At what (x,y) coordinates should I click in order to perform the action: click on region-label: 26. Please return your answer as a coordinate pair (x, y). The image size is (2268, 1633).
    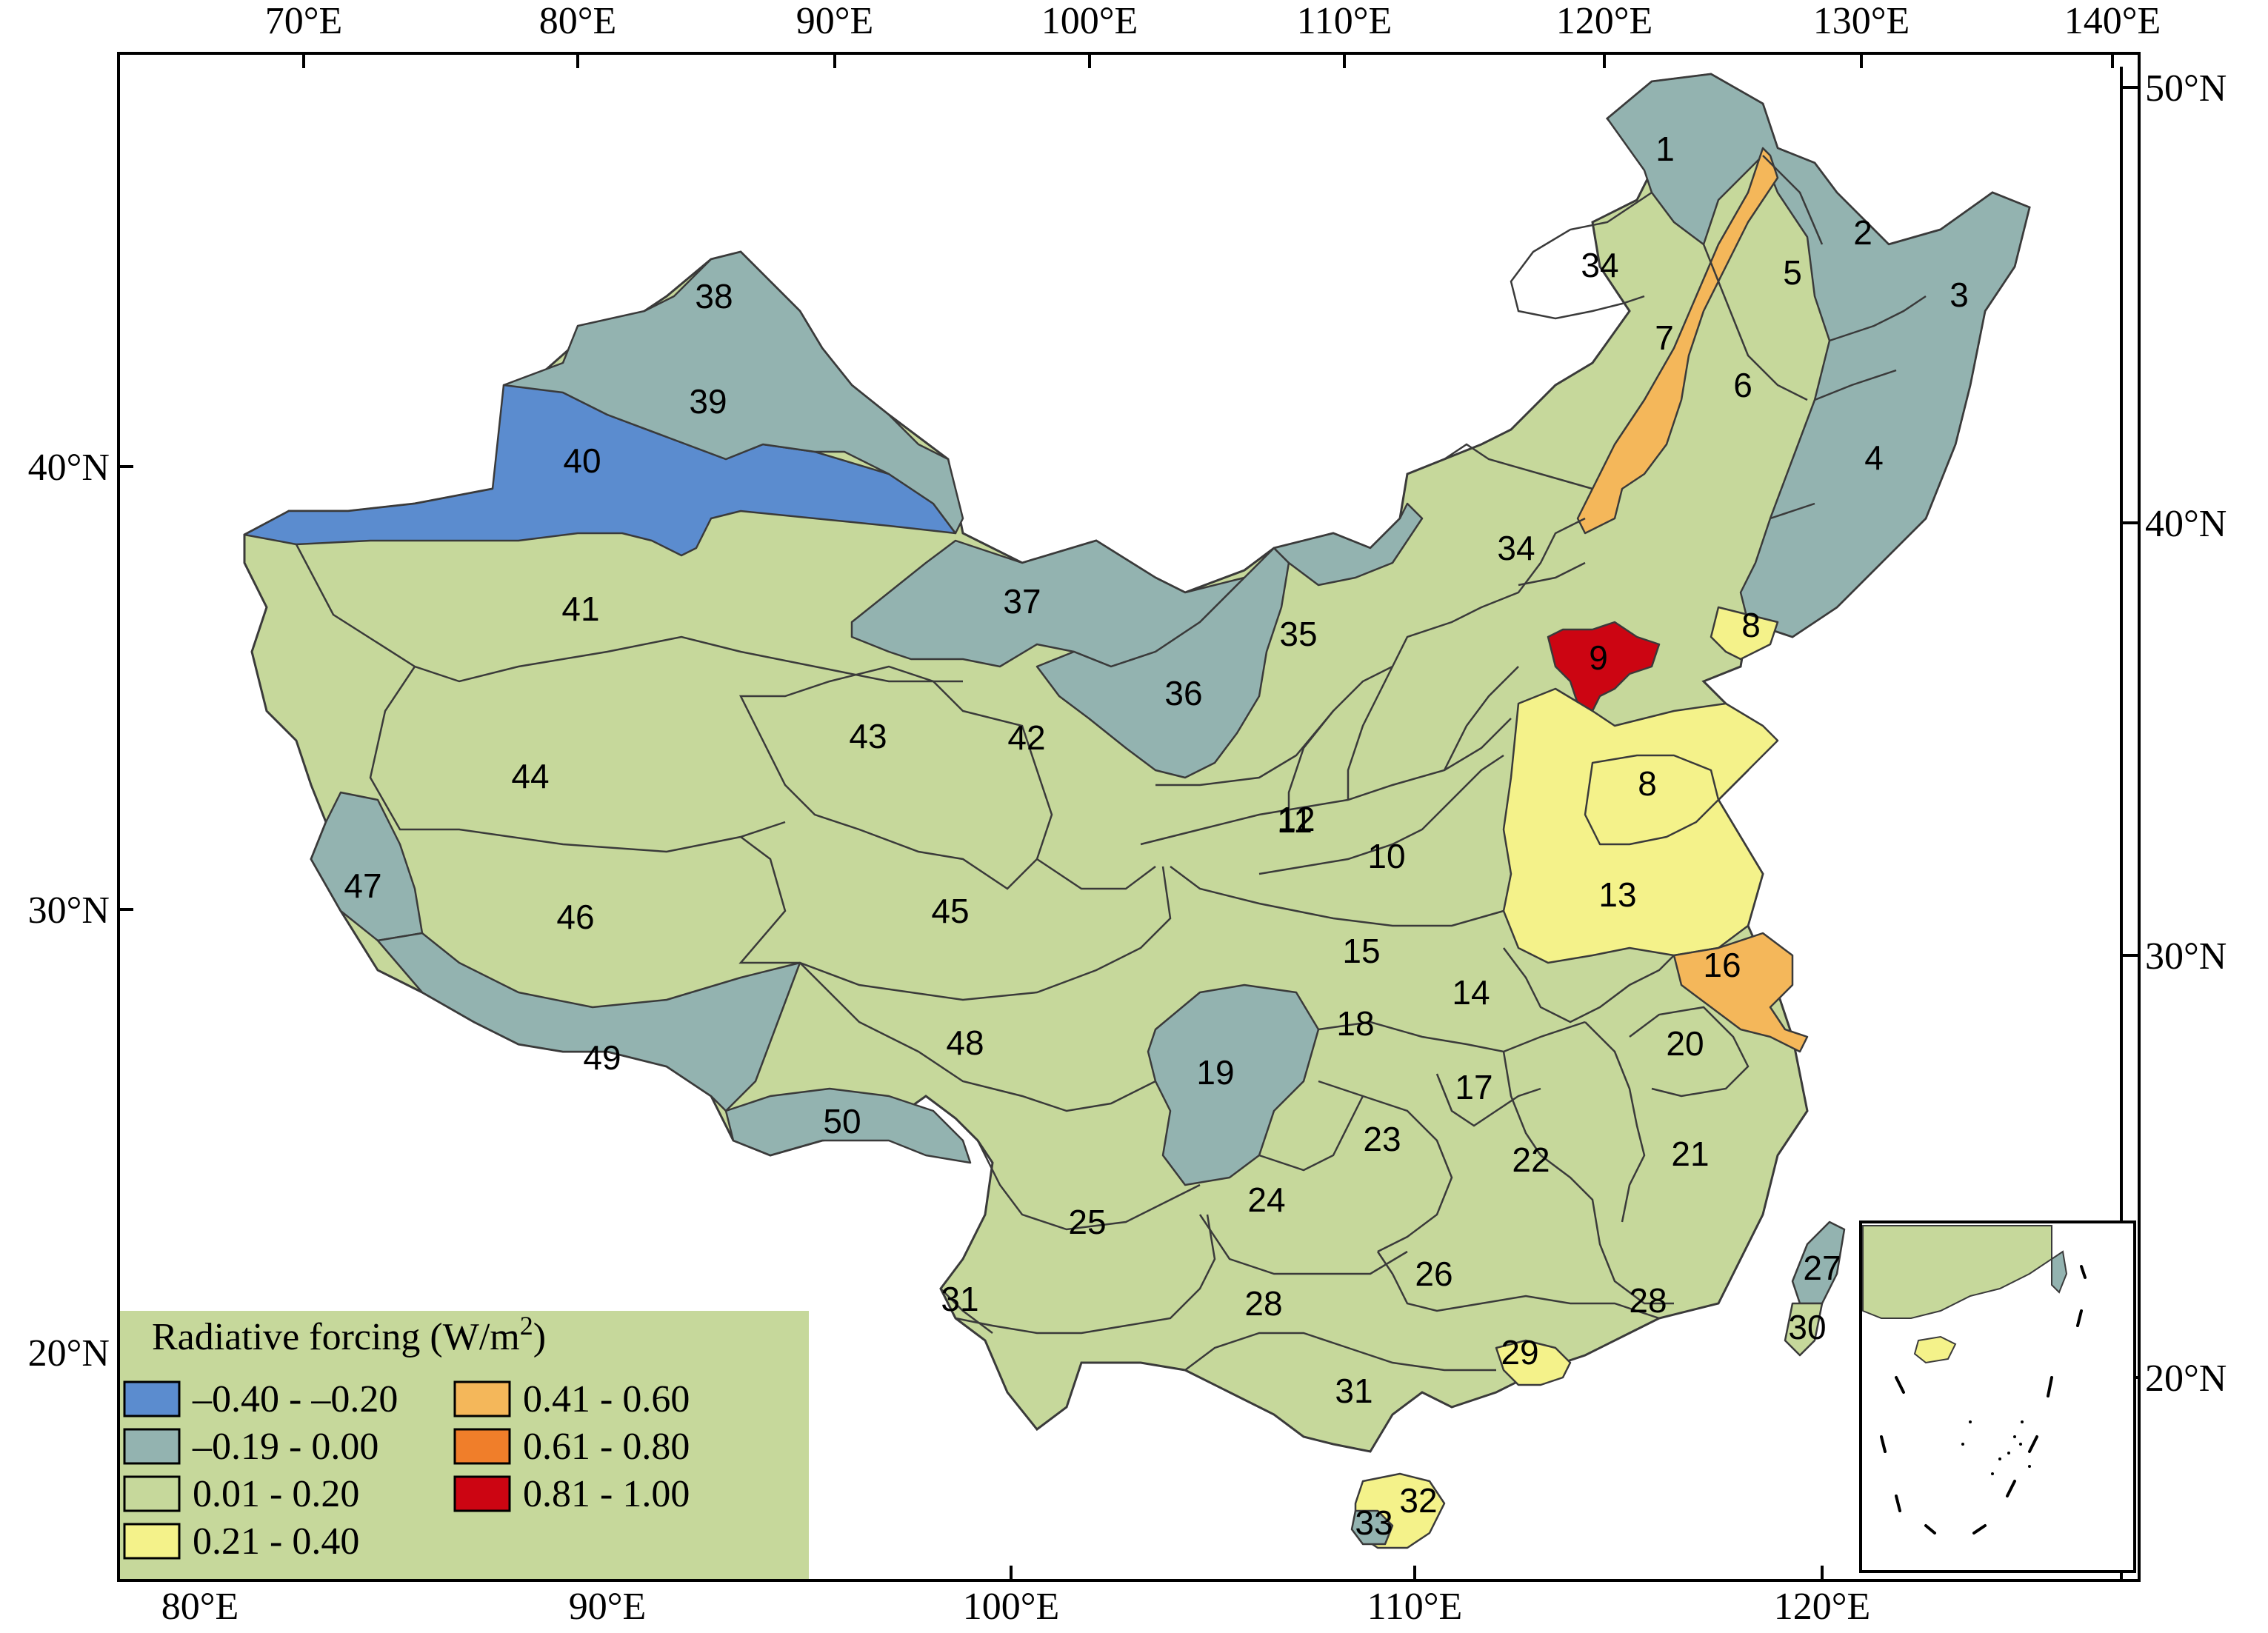
    Looking at the image, I should click on (1433, 1274).